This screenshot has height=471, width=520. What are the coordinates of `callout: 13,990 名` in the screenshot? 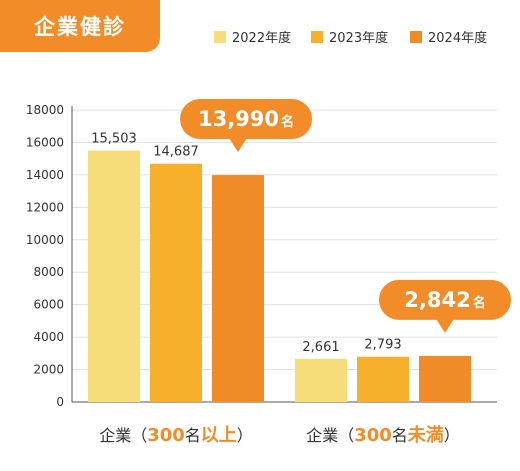 It's located at (246, 126).